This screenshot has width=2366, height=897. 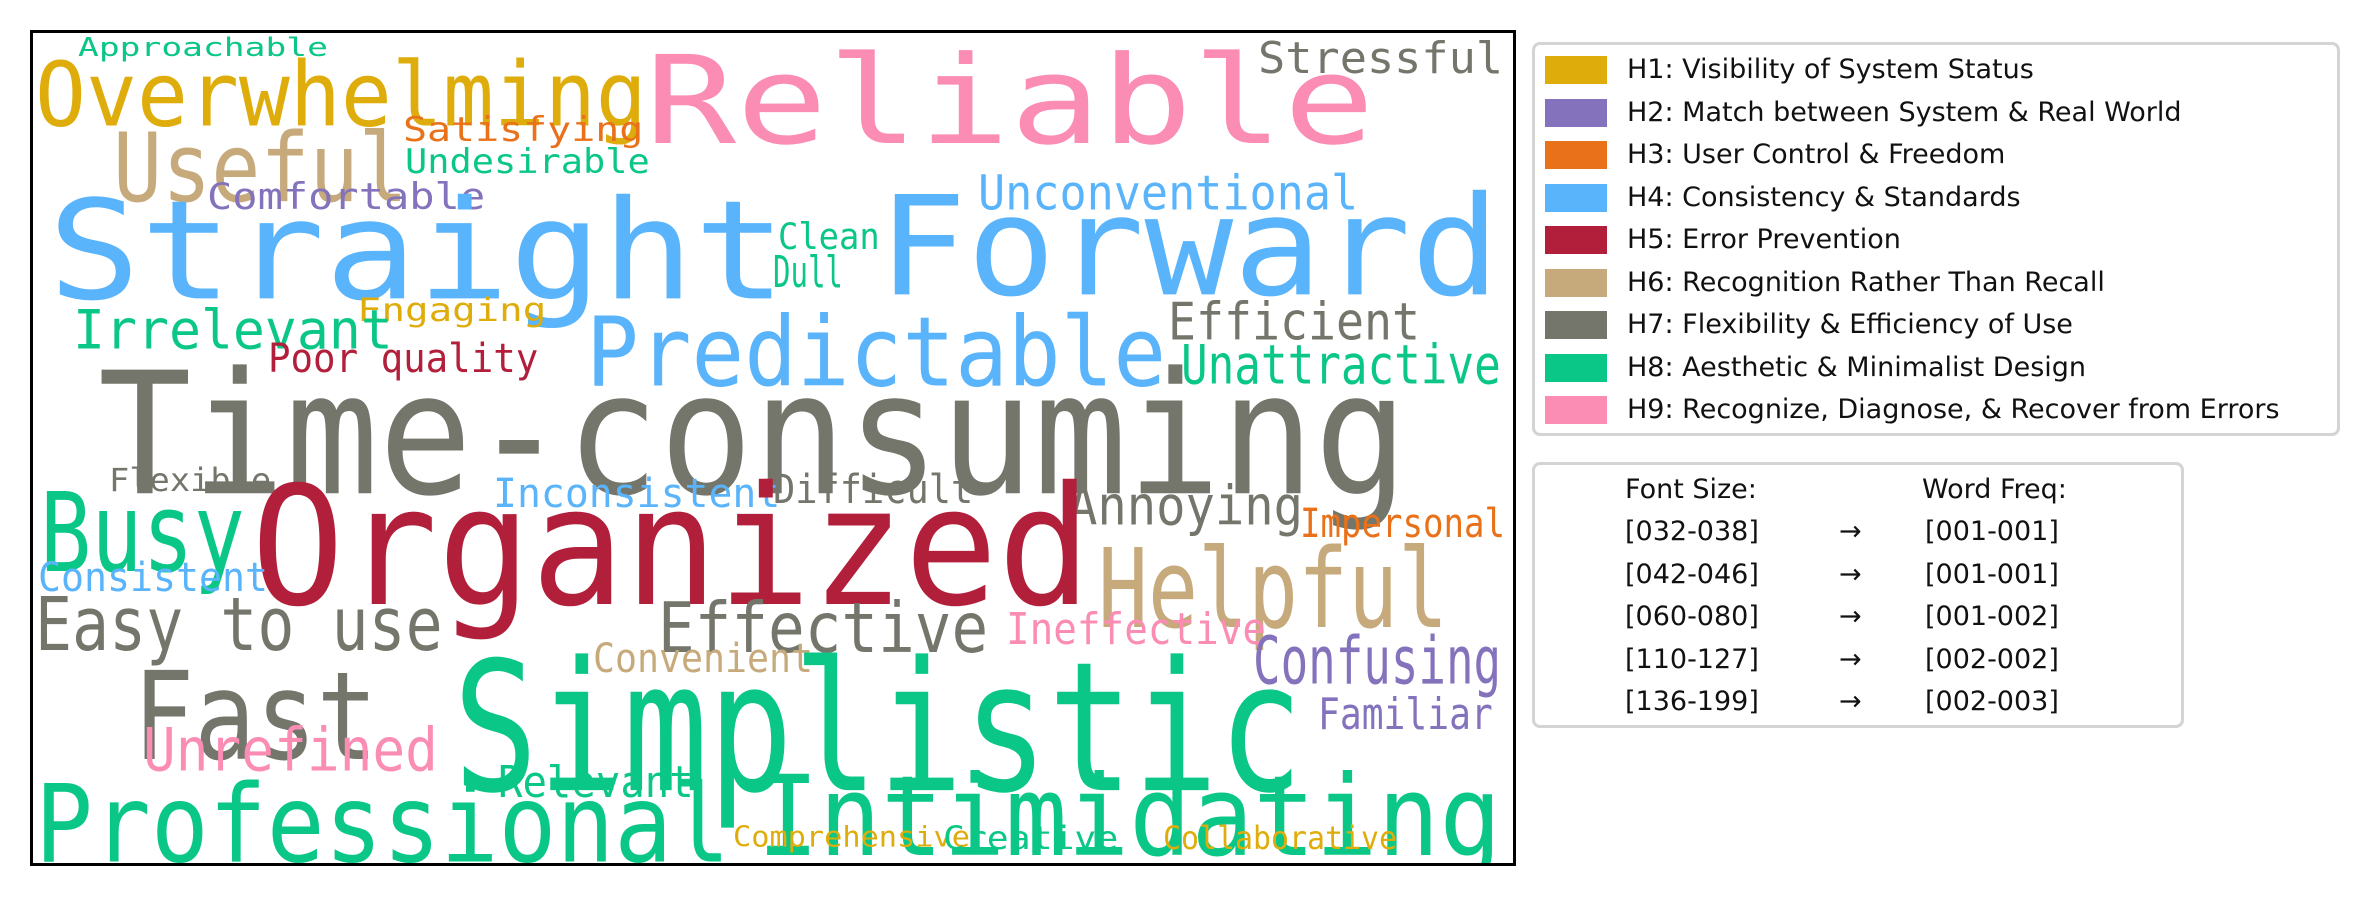 I want to click on cloud-word-irrelevant: Irrelevant, so click(x=233, y=329).